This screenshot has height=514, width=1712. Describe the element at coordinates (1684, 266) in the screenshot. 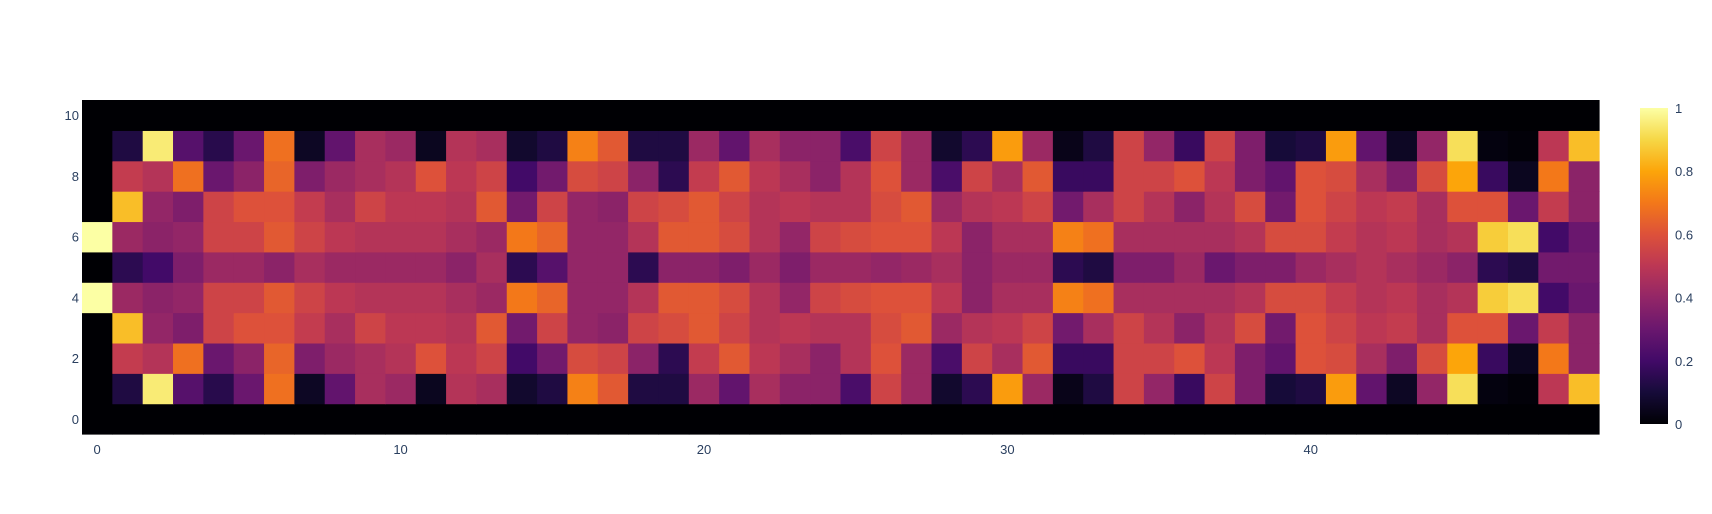

I see `colorbar-ticks: 0 0.2 0.4 0.6 0.8 1` at that location.